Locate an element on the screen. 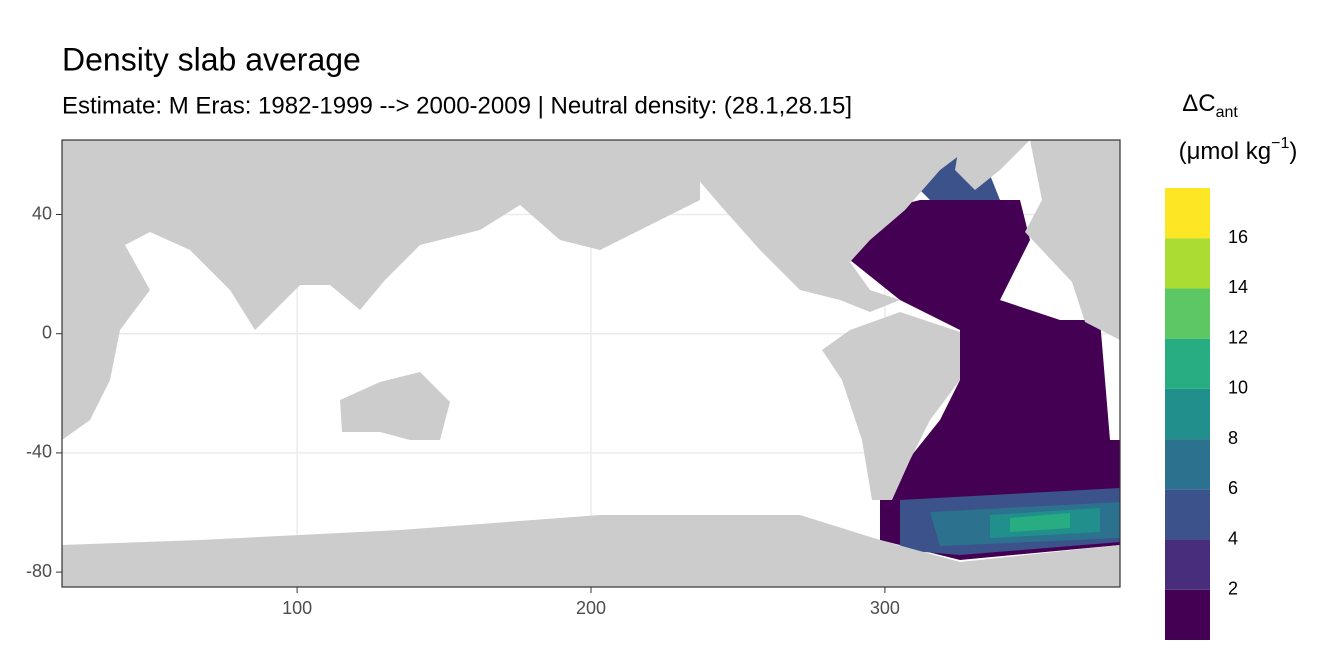 The height and width of the screenshot is (672, 1344). legend-unit-main: (μmol kg is located at coordinates (1225, 151).